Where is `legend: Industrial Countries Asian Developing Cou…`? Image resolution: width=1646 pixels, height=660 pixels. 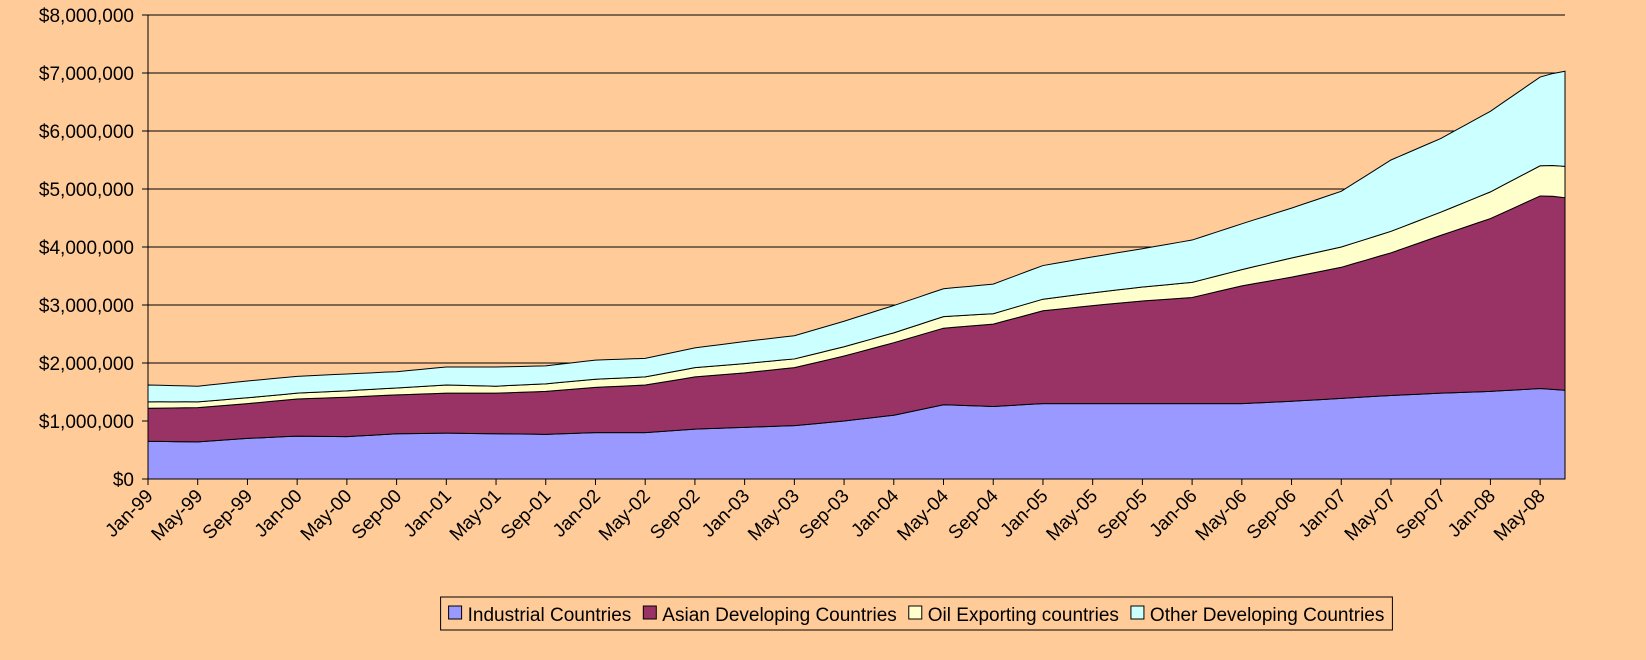
legend: Industrial Countries Asian Developing Cou… is located at coordinates (916, 613).